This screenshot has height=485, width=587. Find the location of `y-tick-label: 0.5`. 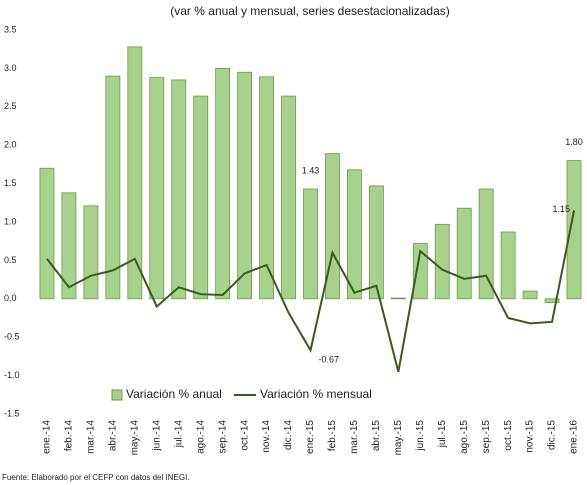

y-tick-label: 0.5 is located at coordinates (10, 260).